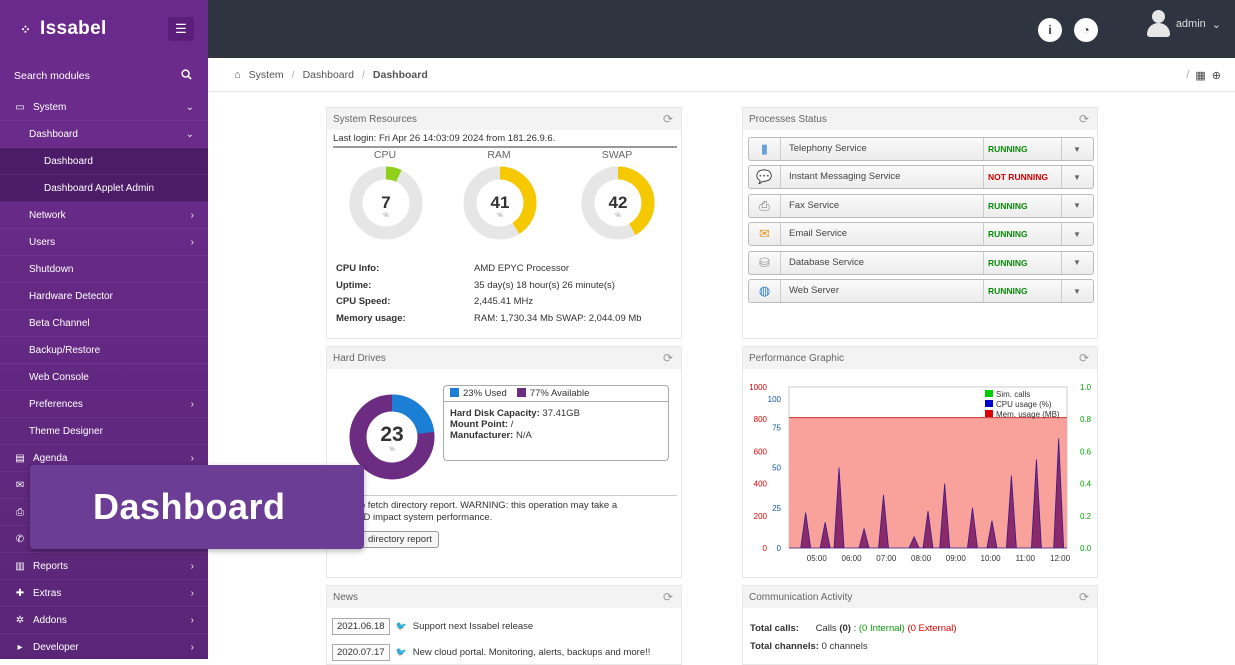 The height and width of the screenshot is (665, 1235). Describe the element at coordinates (765, 205) in the screenshot. I see `fax-icon: ⎙` at that location.